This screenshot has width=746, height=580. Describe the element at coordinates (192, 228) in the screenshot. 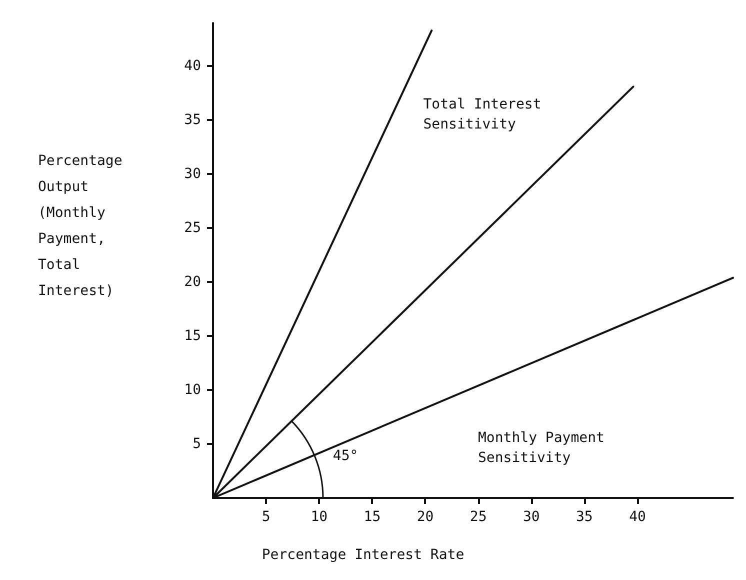

I see `y-tick-label: 25` at that location.